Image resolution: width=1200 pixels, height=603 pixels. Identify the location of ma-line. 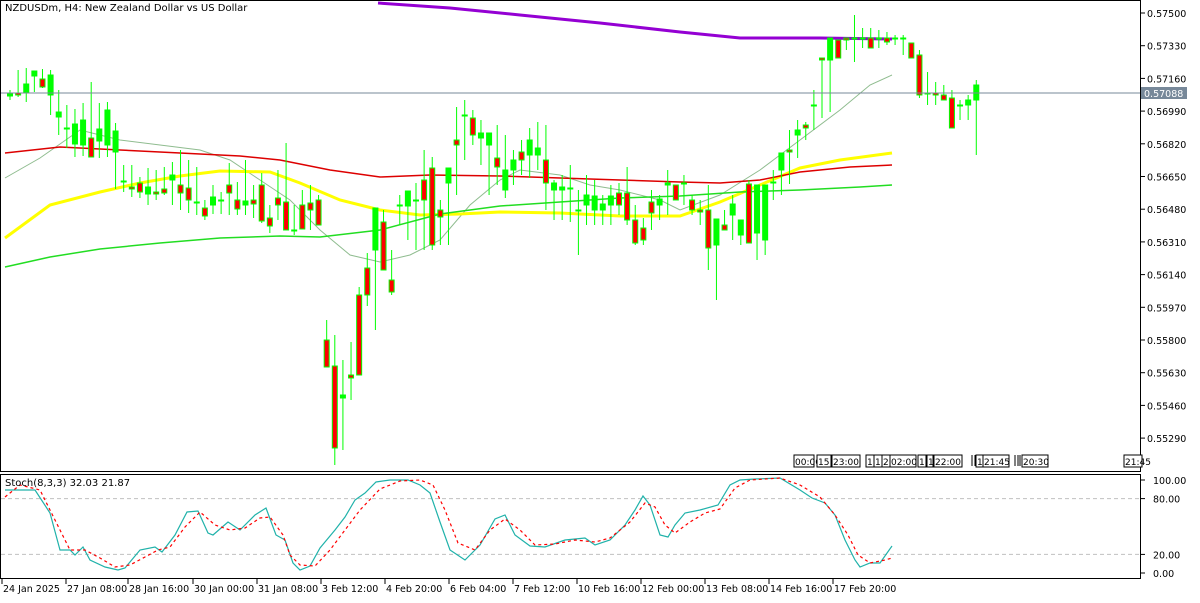
(635, 21).